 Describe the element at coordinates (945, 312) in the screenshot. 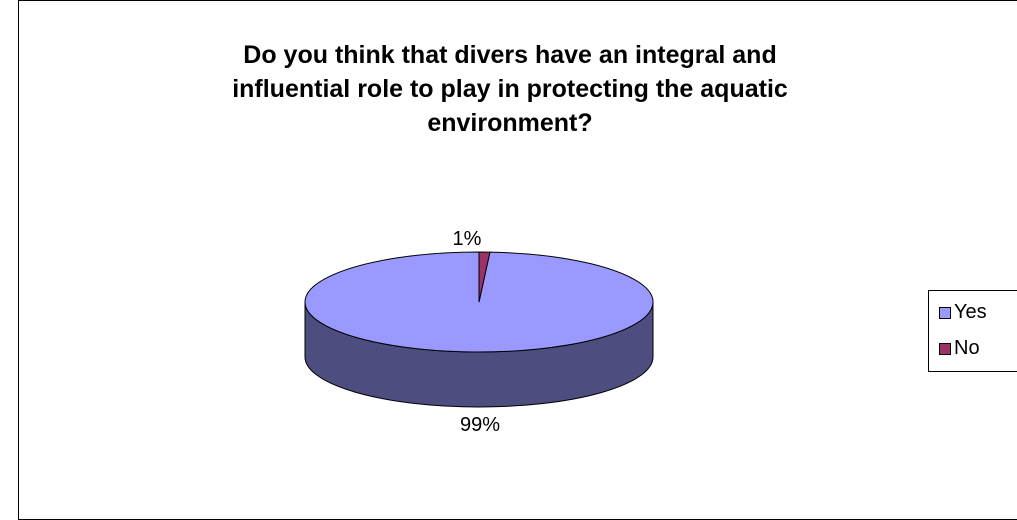

I see `legend-swatch-yes` at that location.